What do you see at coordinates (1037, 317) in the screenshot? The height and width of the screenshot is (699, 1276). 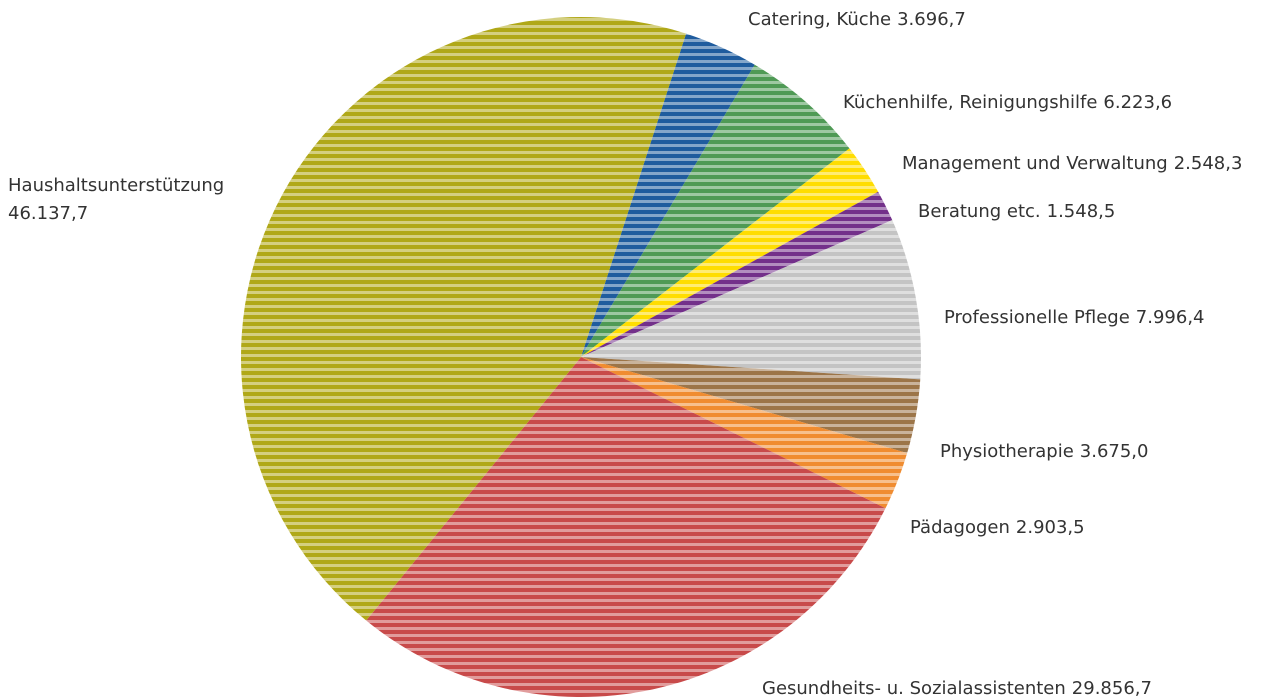 I see `category-name: Professionelle Pflege` at bounding box center [1037, 317].